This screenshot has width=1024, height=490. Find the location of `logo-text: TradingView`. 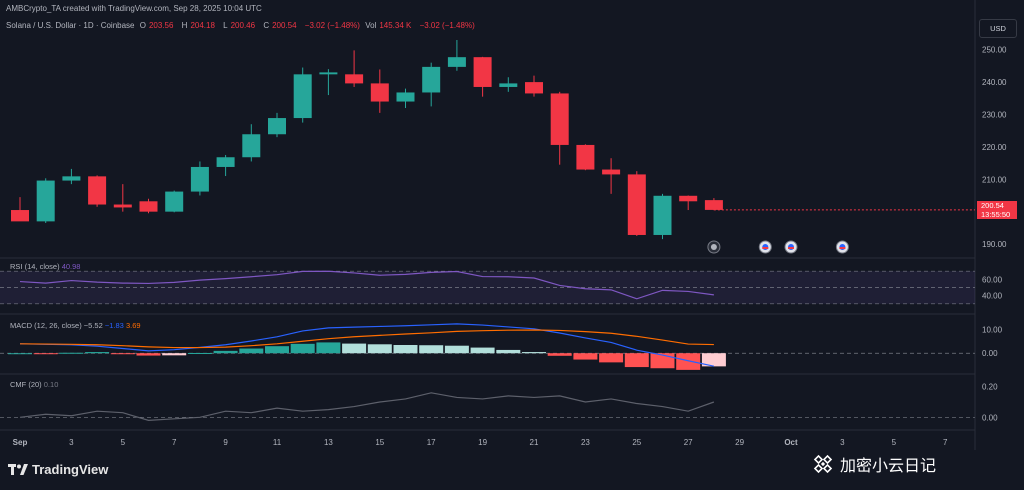

logo-text: TradingView is located at coordinates (70, 469).